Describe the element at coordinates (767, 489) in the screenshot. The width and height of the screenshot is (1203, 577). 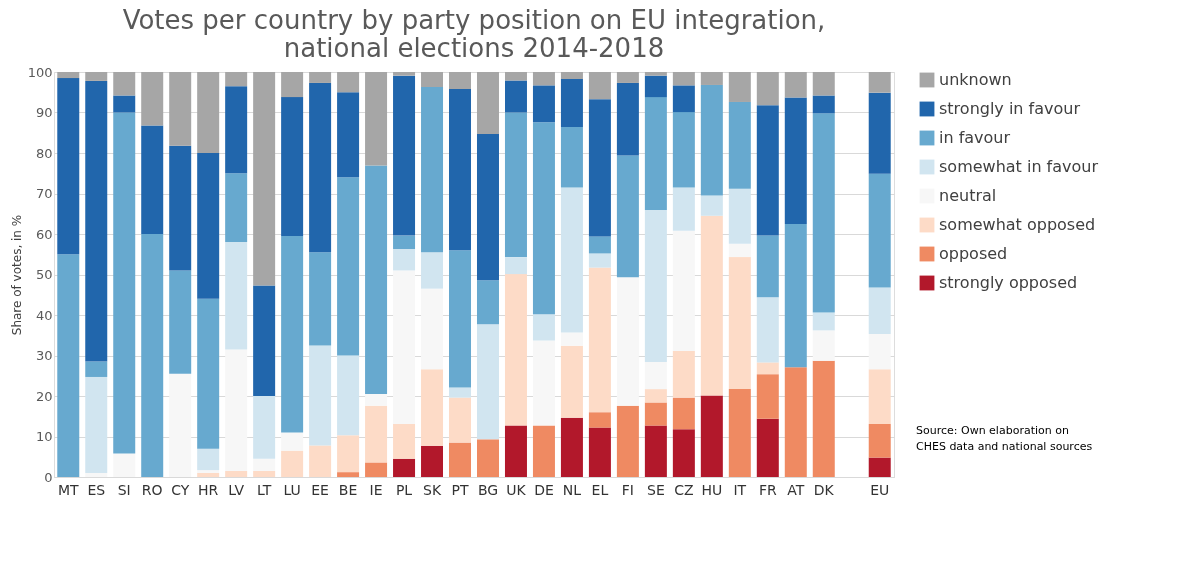
I see `x-tick-label: FR` at that location.